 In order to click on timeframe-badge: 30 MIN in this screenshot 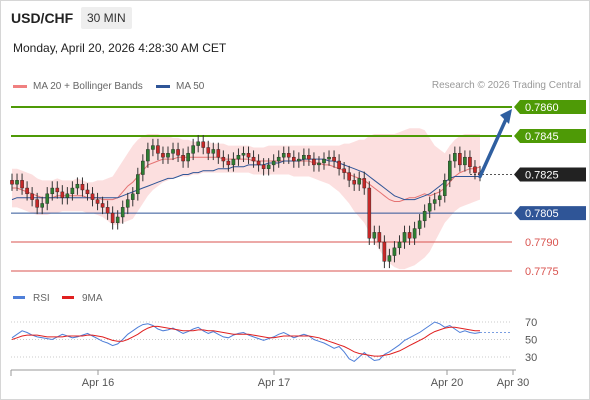, I will do `click(106, 18)`.